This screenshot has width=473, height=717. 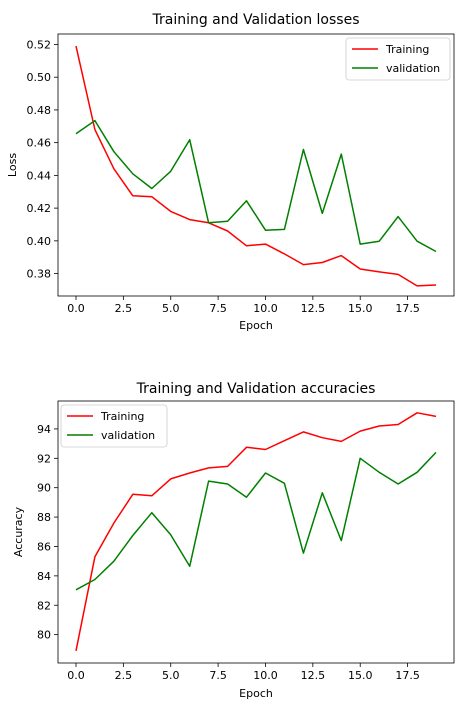 What do you see at coordinates (39, 208) in the screenshot?
I see `y-tick-label: 0.42` at bounding box center [39, 208].